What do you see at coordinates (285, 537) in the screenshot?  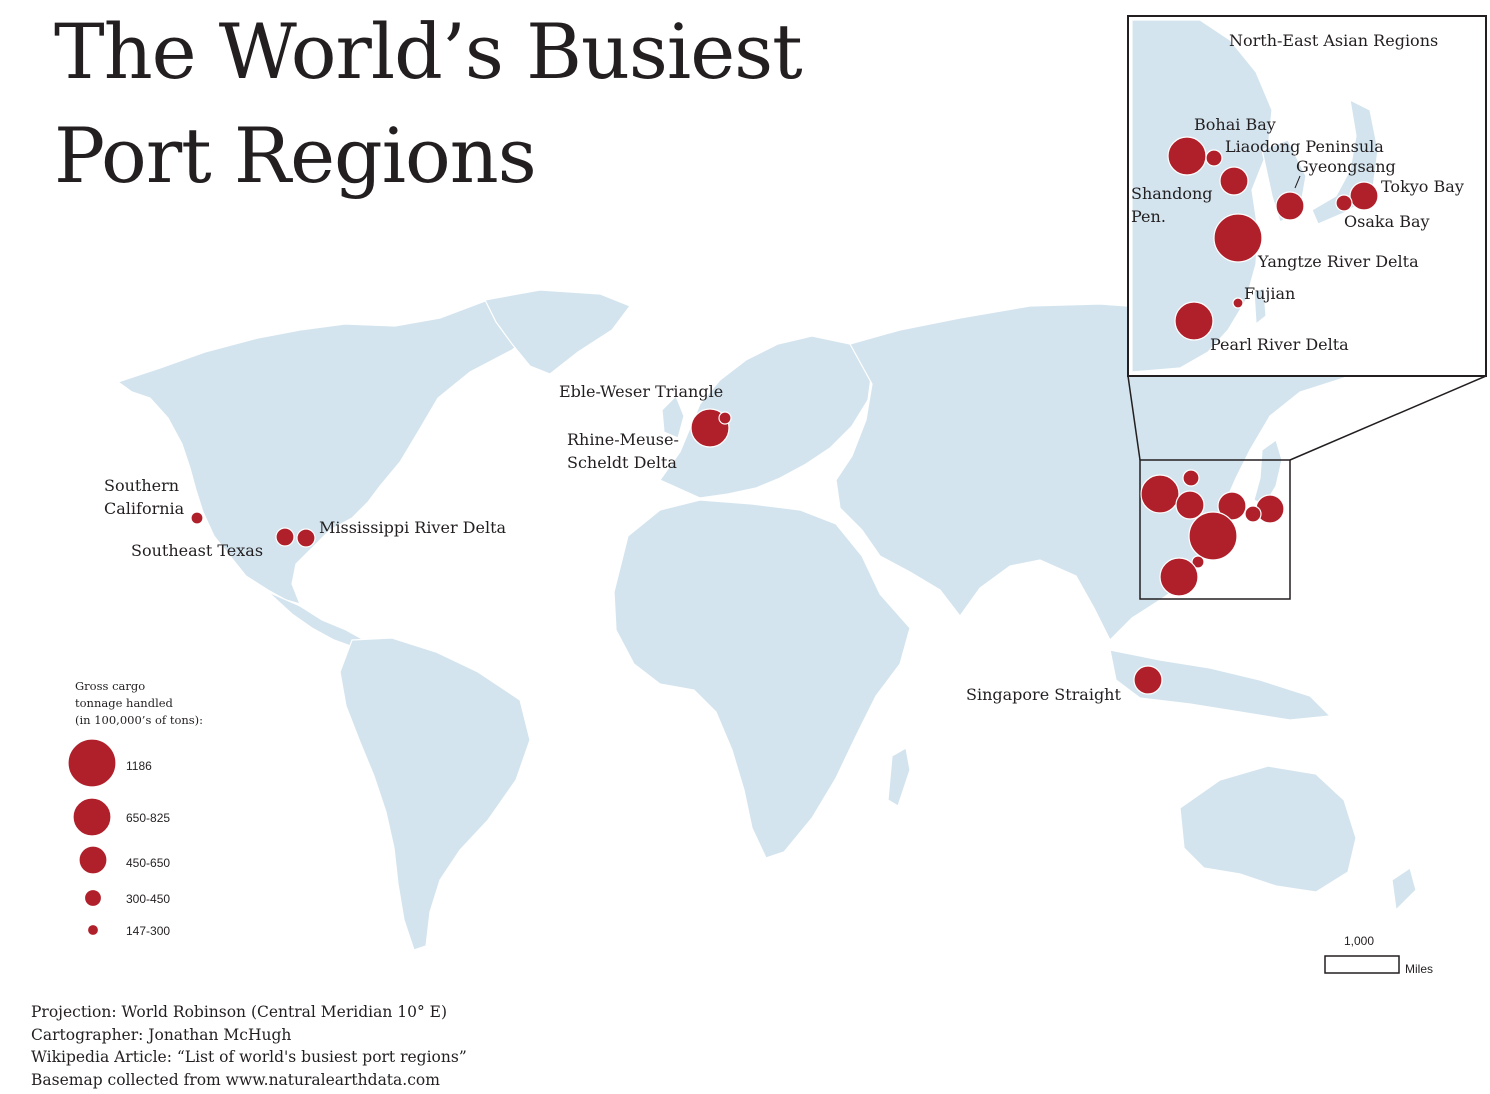 I see `port-southeast-texas` at bounding box center [285, 537].